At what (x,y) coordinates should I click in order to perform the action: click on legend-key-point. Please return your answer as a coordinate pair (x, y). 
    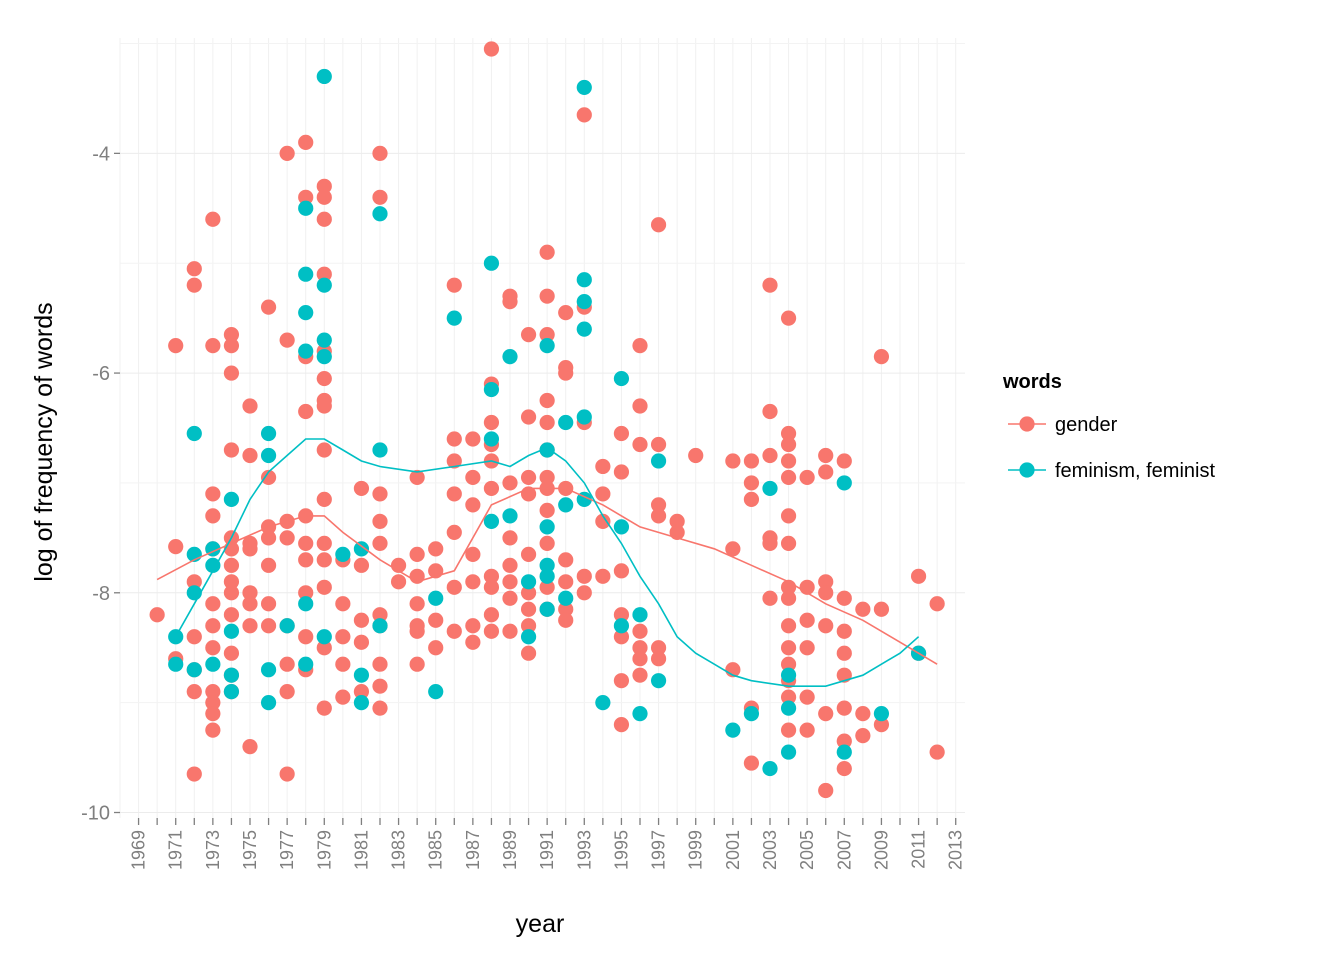
    Looking at the image, I should click on (1027, 424).